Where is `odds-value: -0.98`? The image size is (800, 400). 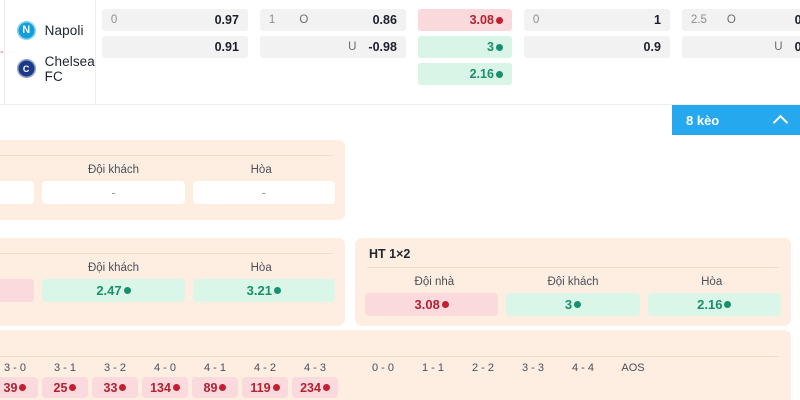 odds-value: -0.98 is located at coordinates (382, 47).